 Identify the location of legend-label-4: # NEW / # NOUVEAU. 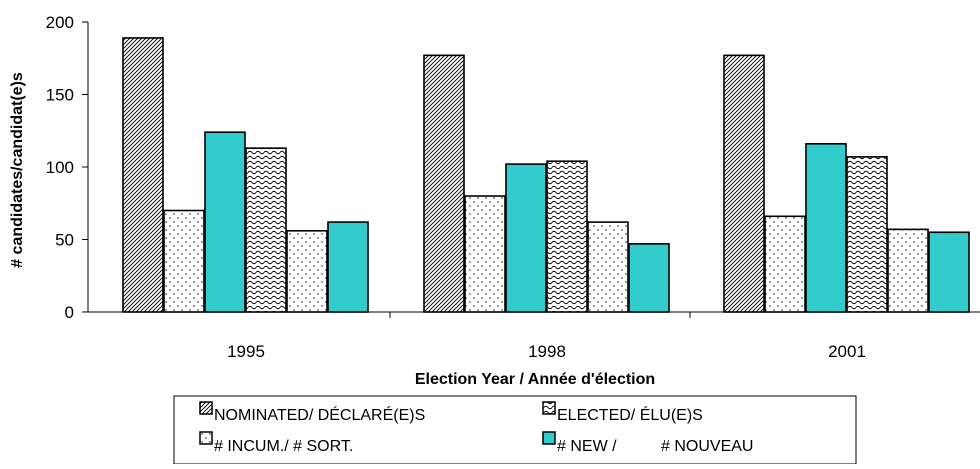
(655, 446).